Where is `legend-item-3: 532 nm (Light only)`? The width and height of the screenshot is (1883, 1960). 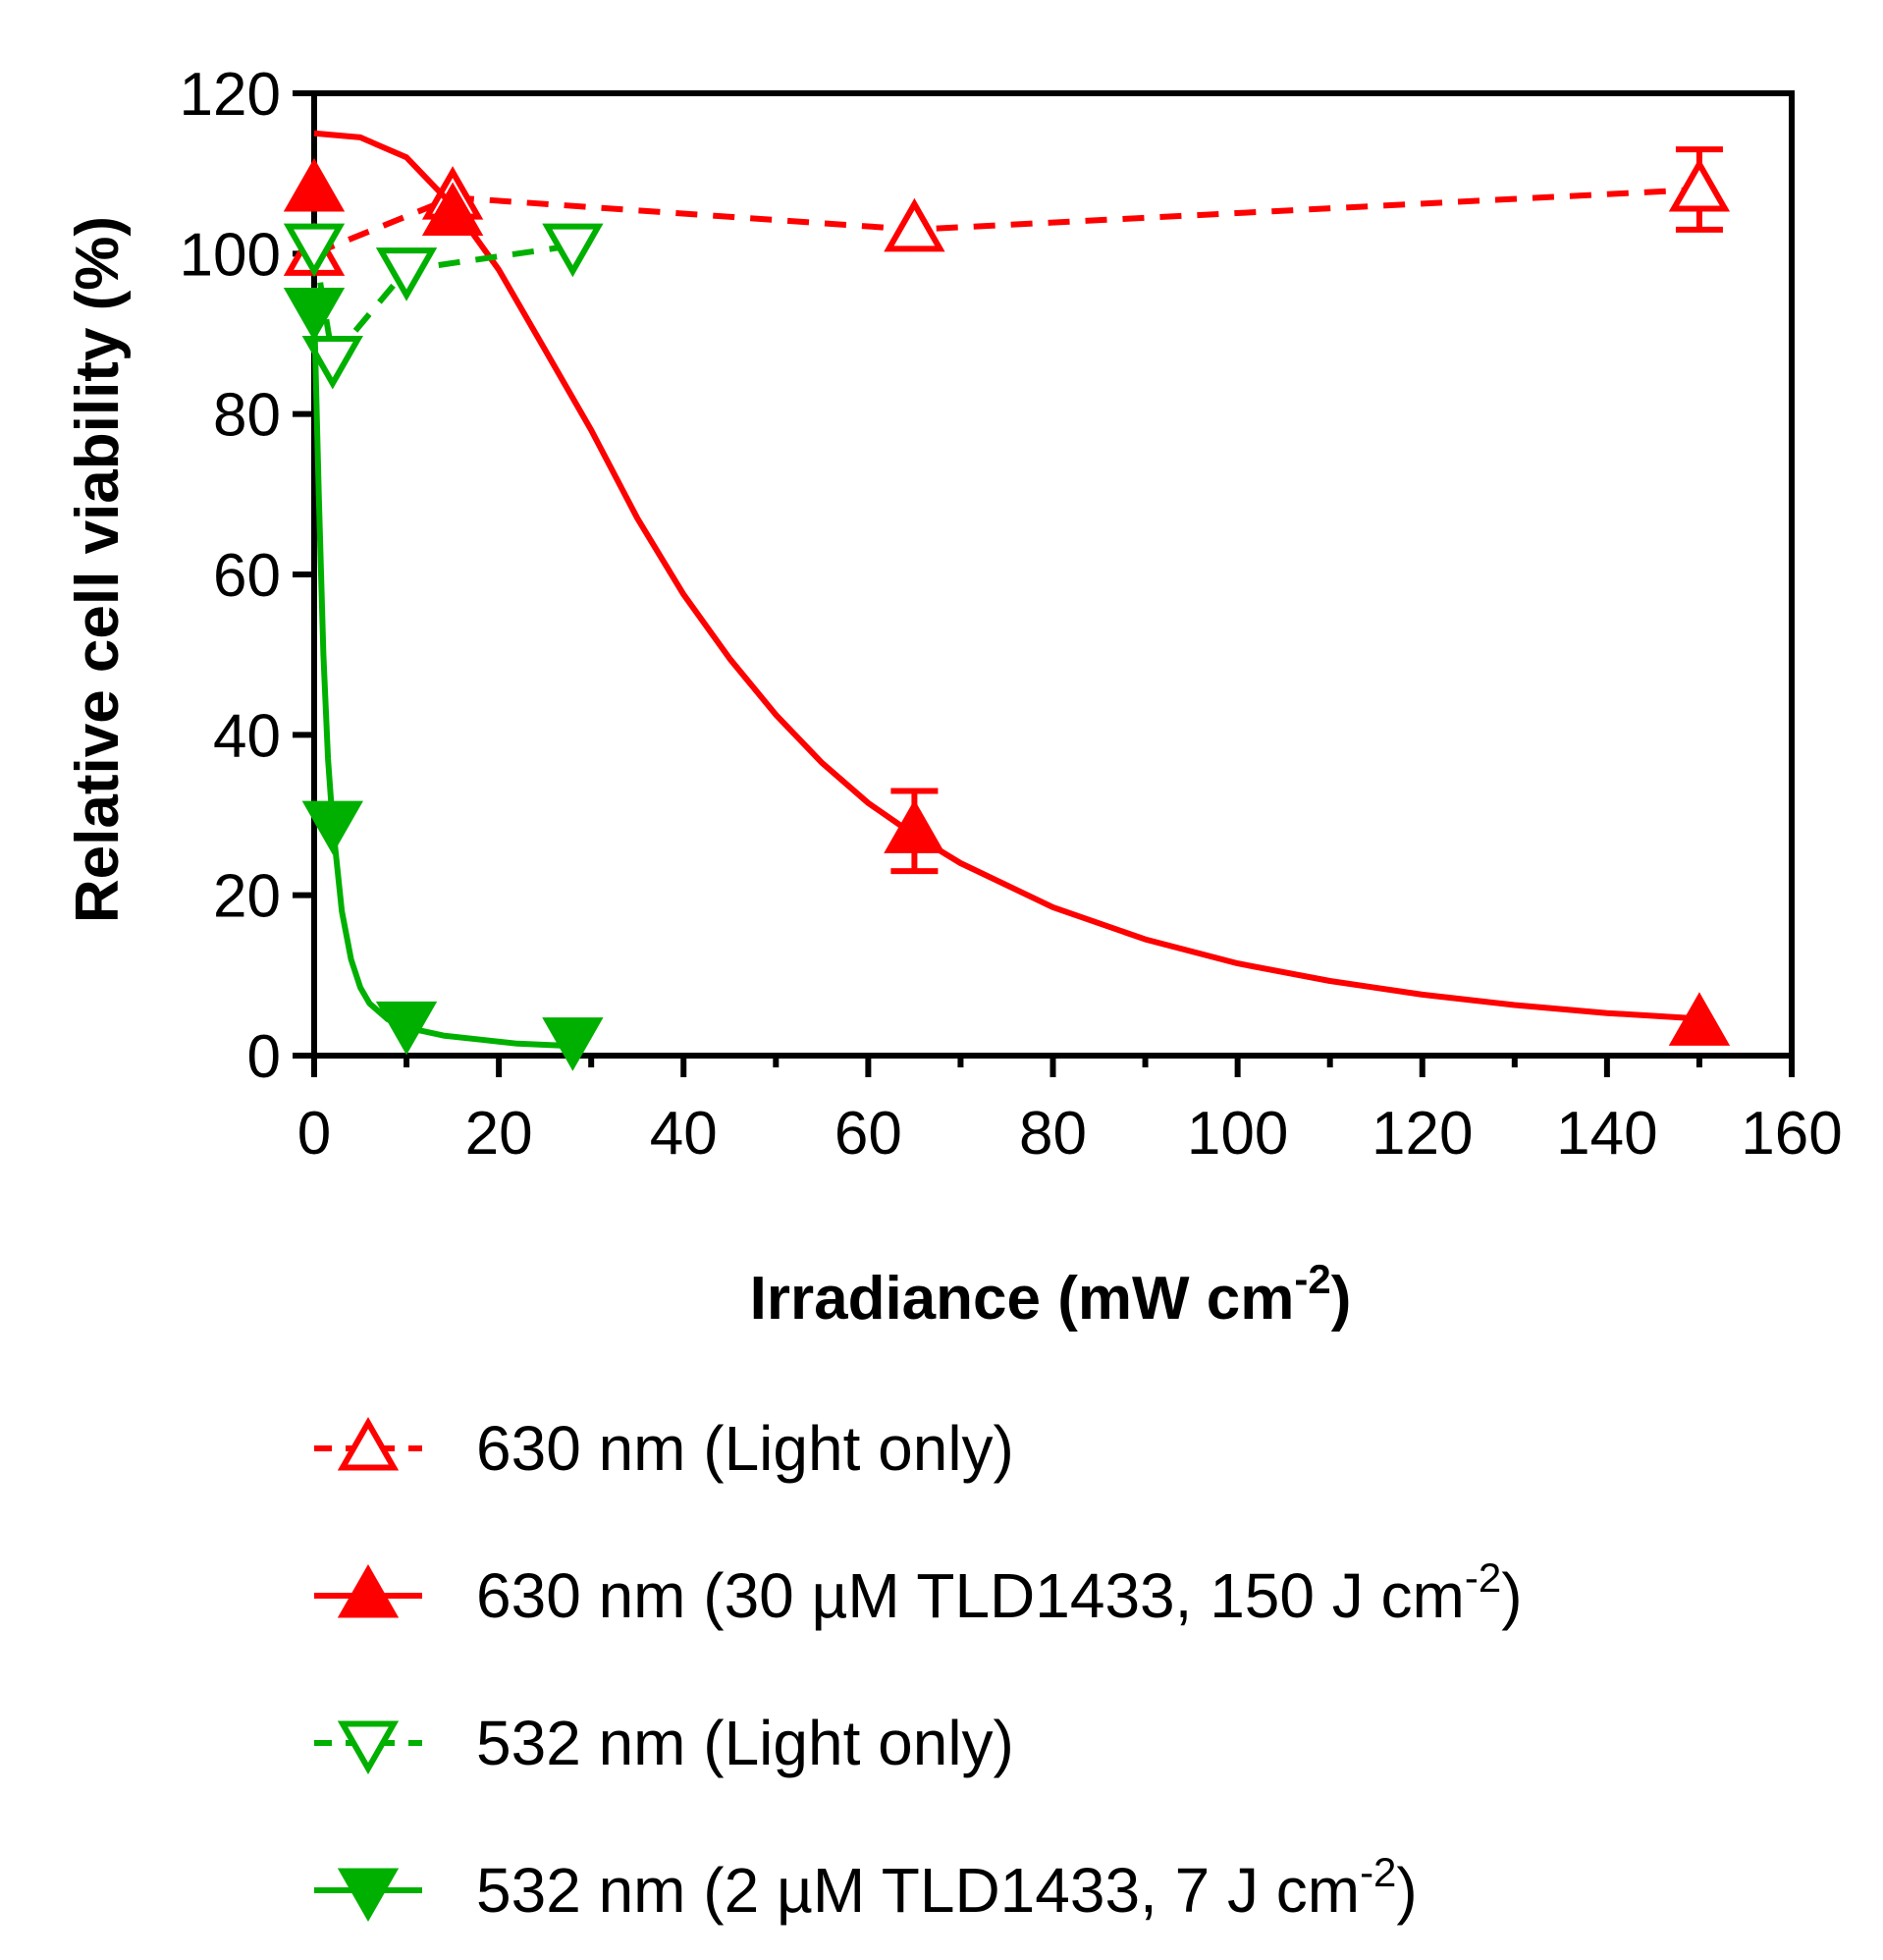 legend-item-3: 532 nm (Light only) is located at coordinates (664, 1743).